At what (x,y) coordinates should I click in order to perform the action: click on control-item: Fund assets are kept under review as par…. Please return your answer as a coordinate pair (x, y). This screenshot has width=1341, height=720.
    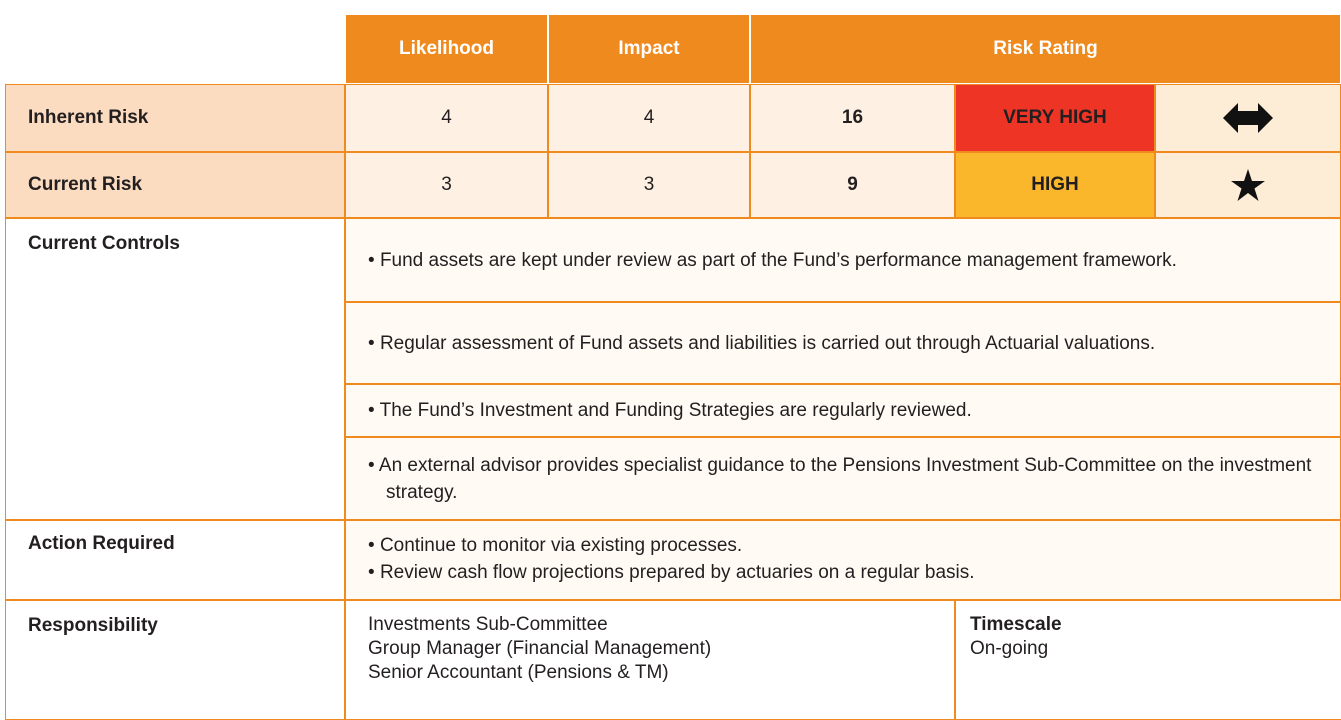
    Looking at the image, I should click on (843, 260).